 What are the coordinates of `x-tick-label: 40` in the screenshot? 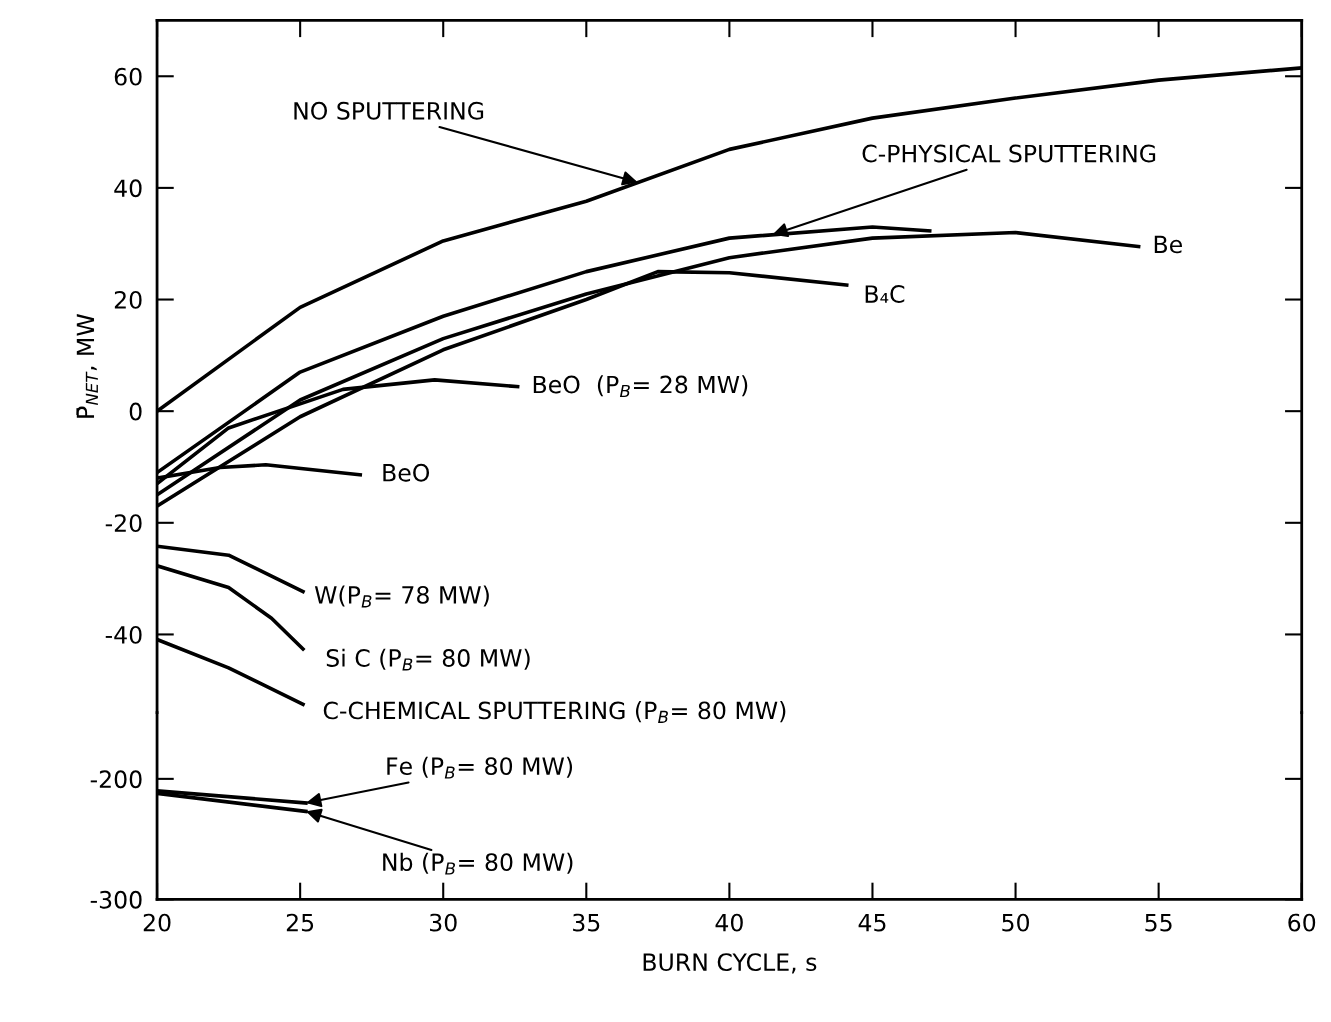 It's located at (729, 922).